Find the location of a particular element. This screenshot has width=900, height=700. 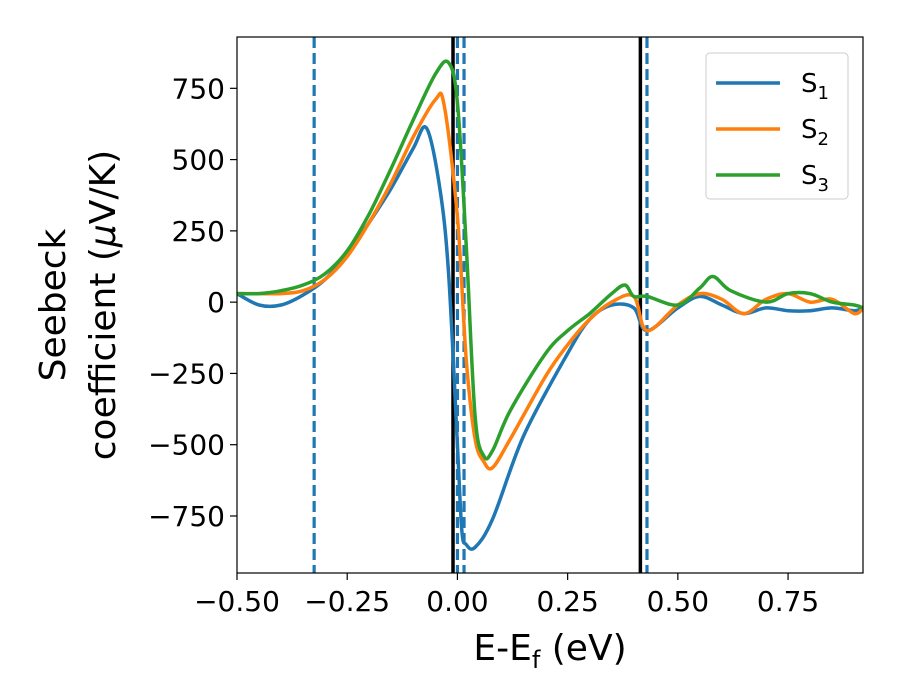

x-tick-label: 0.75 is located at coordinates (788, 601).